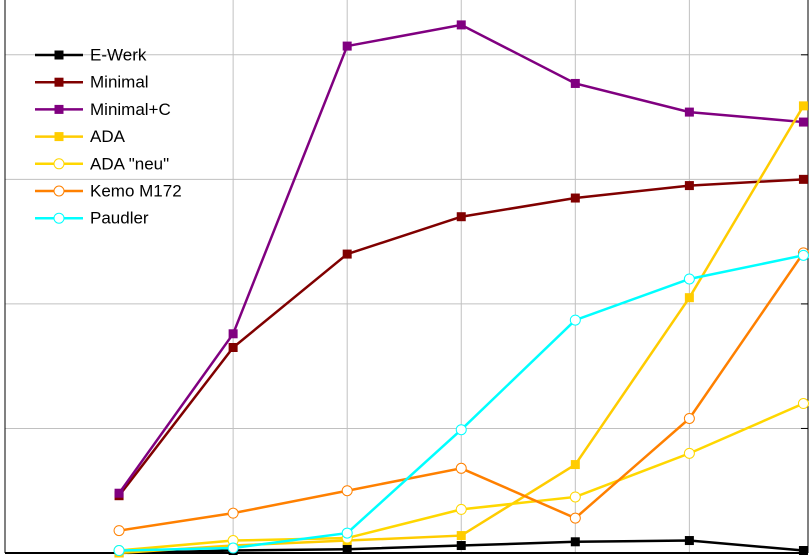 This screenshot has height=560, width=810. Describe the element at coordinates (130, 109) in the screenshot. I see `legend-label: Minimal+C` at that location.